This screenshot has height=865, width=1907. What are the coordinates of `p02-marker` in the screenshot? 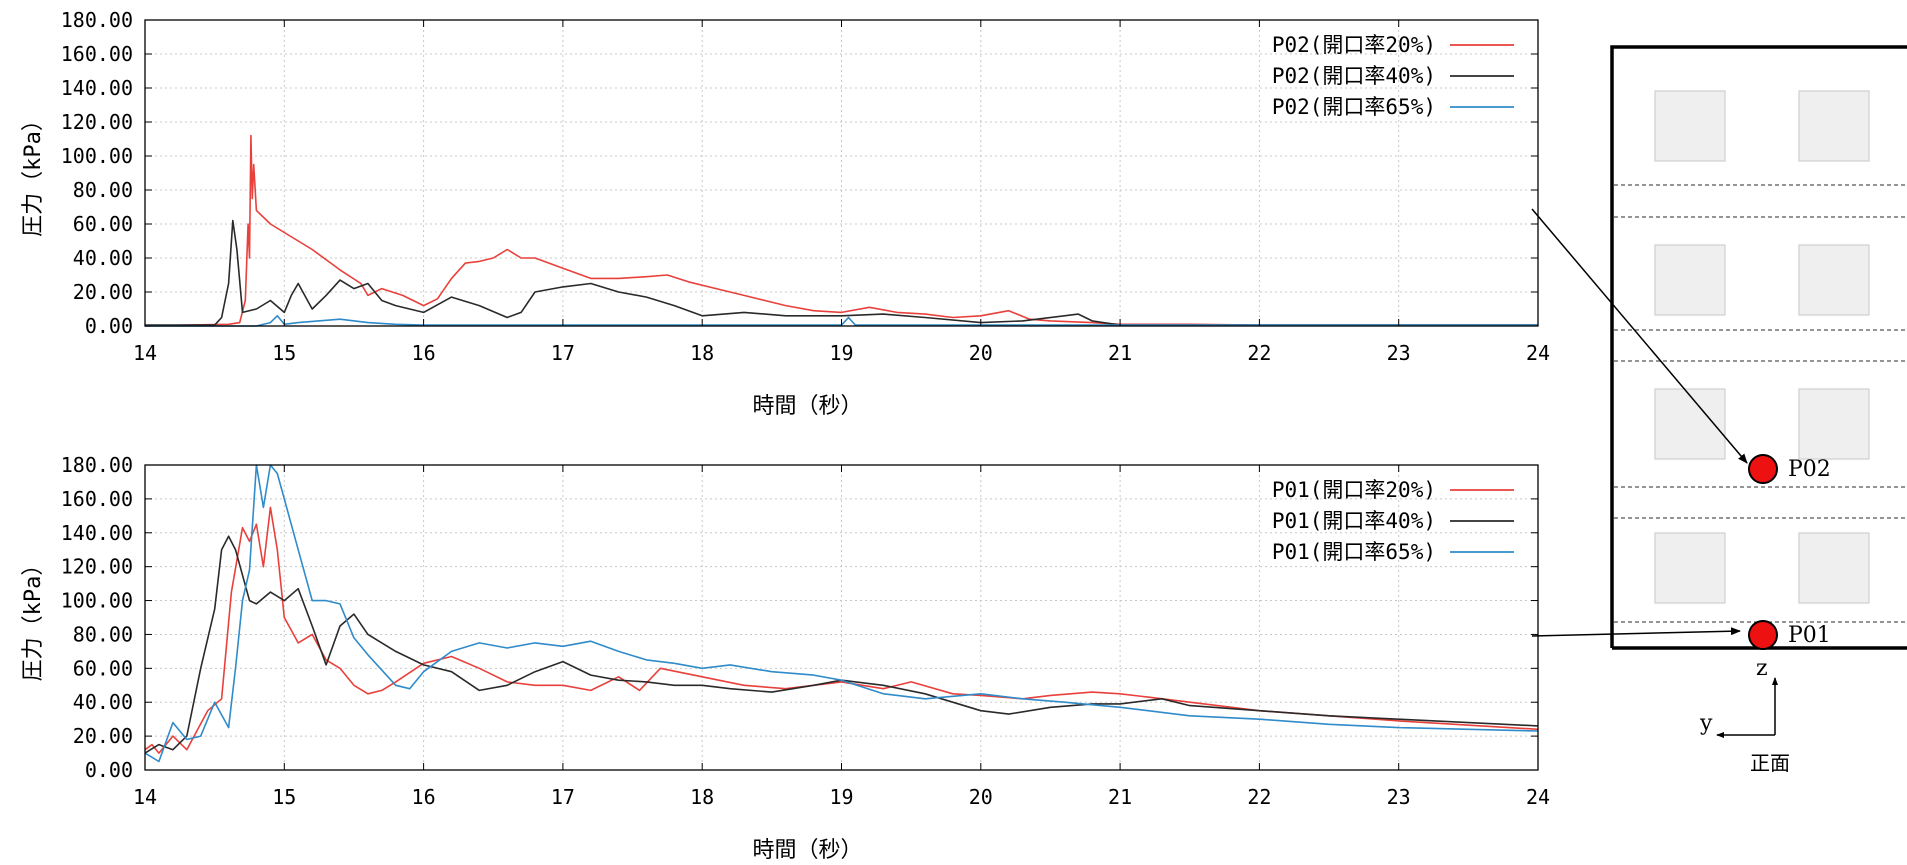 It's located at (1763, 469).